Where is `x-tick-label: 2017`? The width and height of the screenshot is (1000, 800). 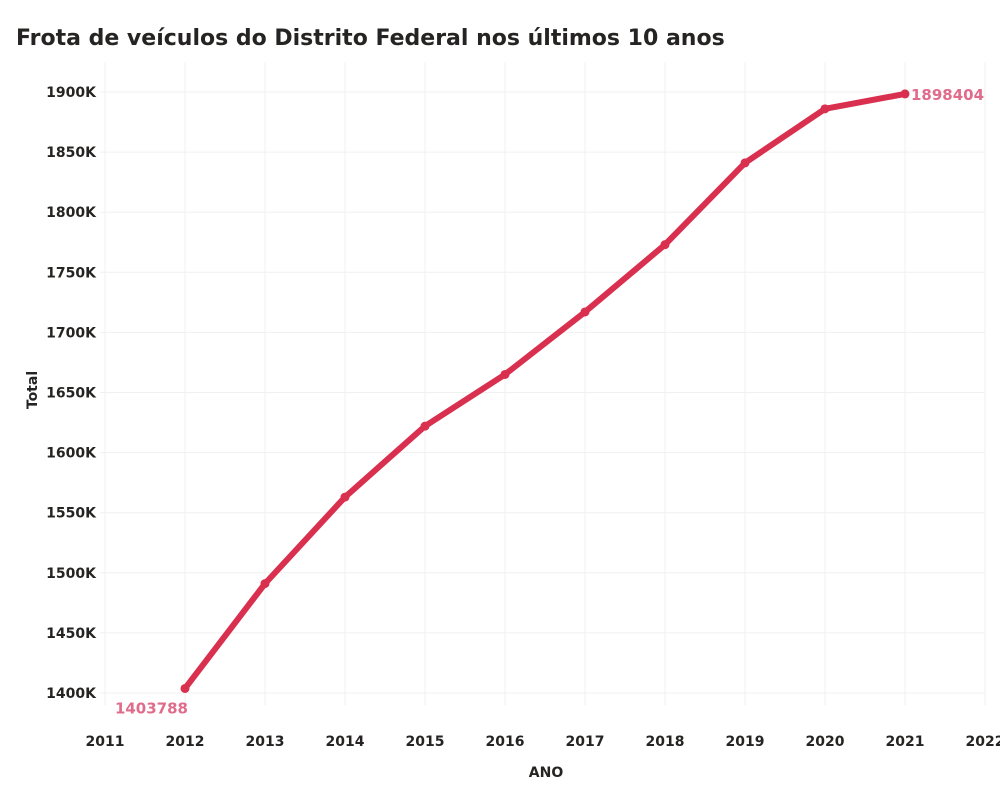
x-tick-label: 2017 is located at coordinates (585, 742).